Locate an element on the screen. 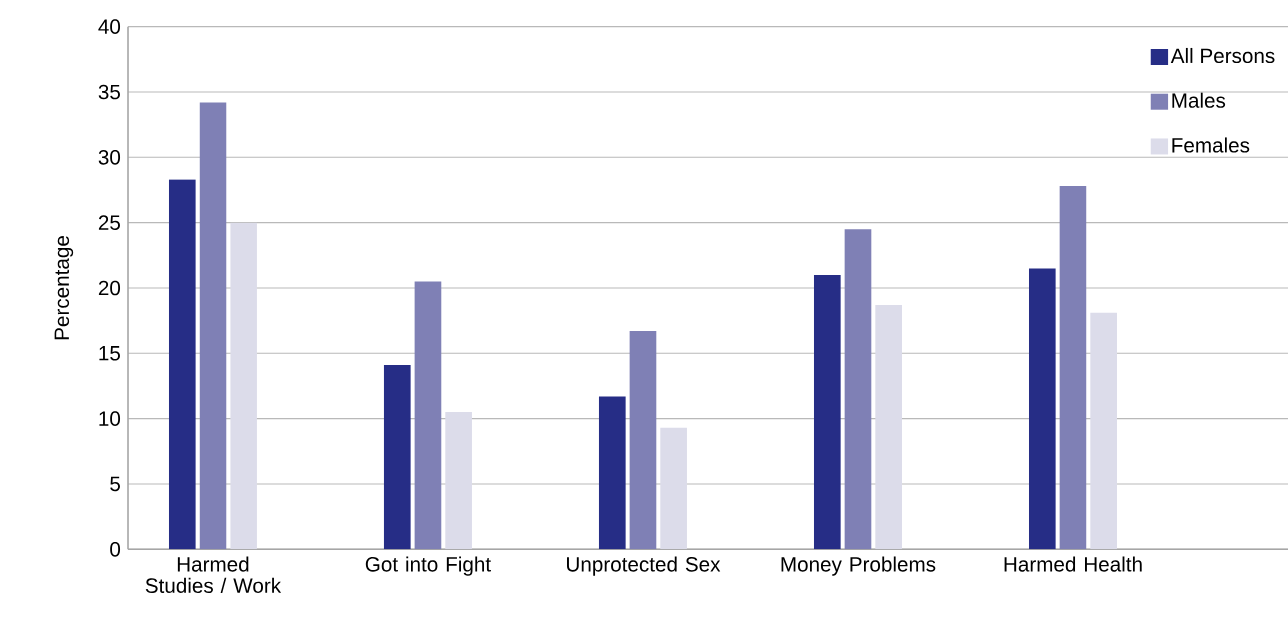 This screenshot has height=620, width=1288. legend-label: Males is located at coordinates (1199, 100).